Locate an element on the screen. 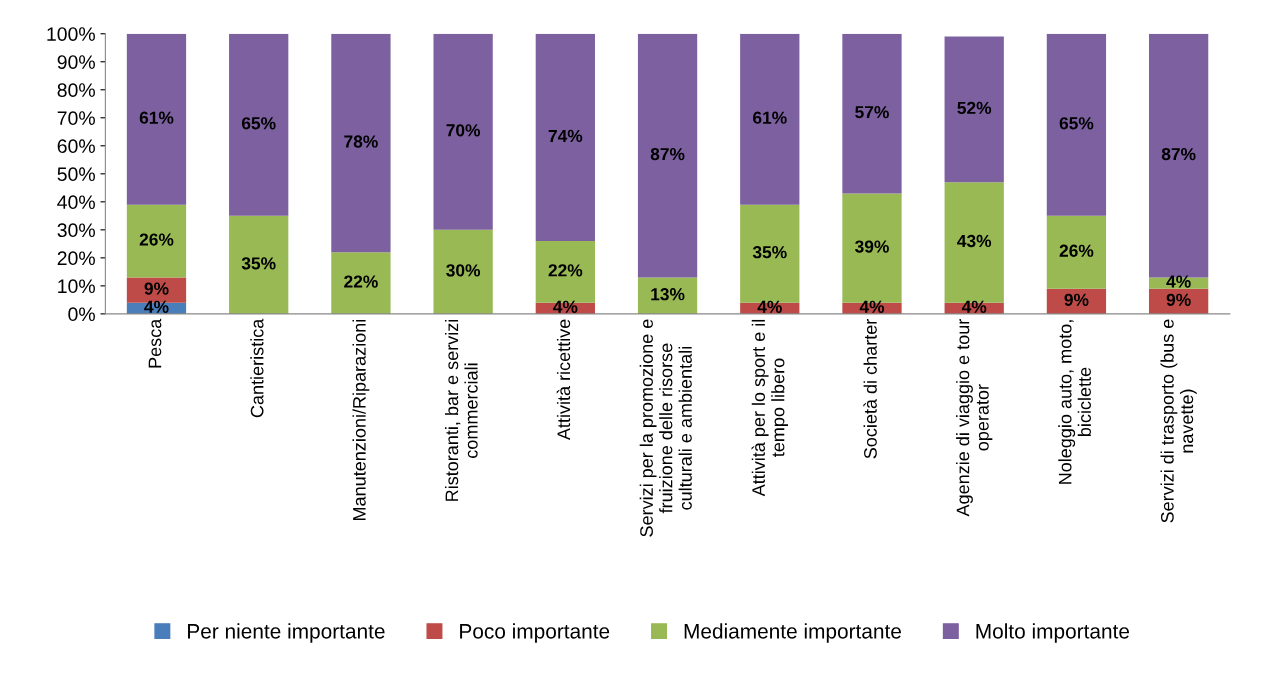  y-tick-label: 90% is located at coordinates (76, 62).